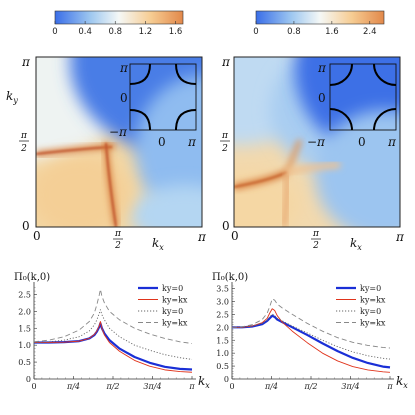  What do you see at coordinates (12, 97) in the screenshot?
I see `hm-left-ylabel: ky` at bounding box center [12, 97].